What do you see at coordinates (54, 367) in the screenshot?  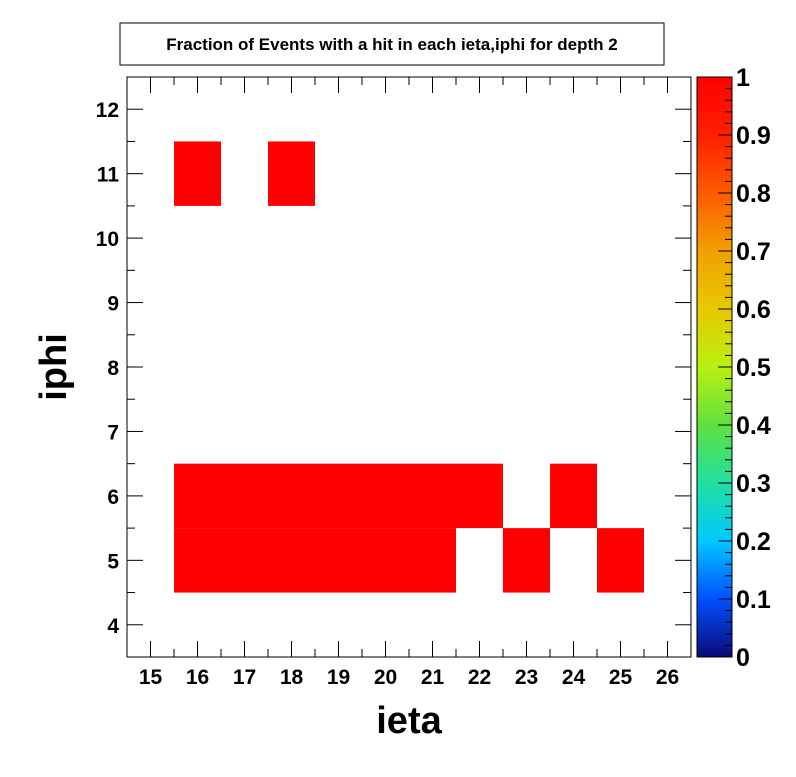 I see `y-axis-label: iphi` at bounding box center [54, 367].